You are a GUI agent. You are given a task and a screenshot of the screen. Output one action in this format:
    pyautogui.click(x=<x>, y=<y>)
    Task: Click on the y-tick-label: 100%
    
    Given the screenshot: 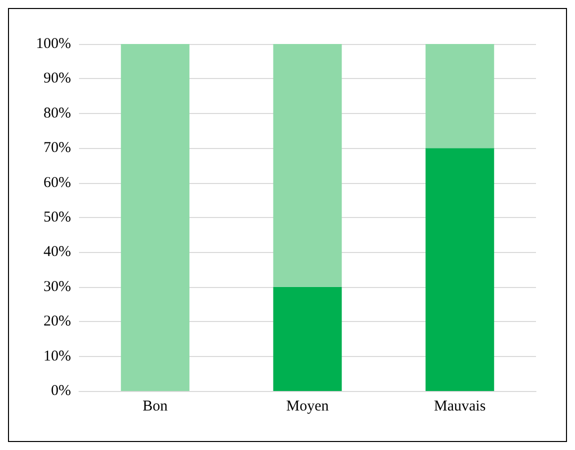 What is the action you would take?
    pyautogui.click(x=53, y=44)
    